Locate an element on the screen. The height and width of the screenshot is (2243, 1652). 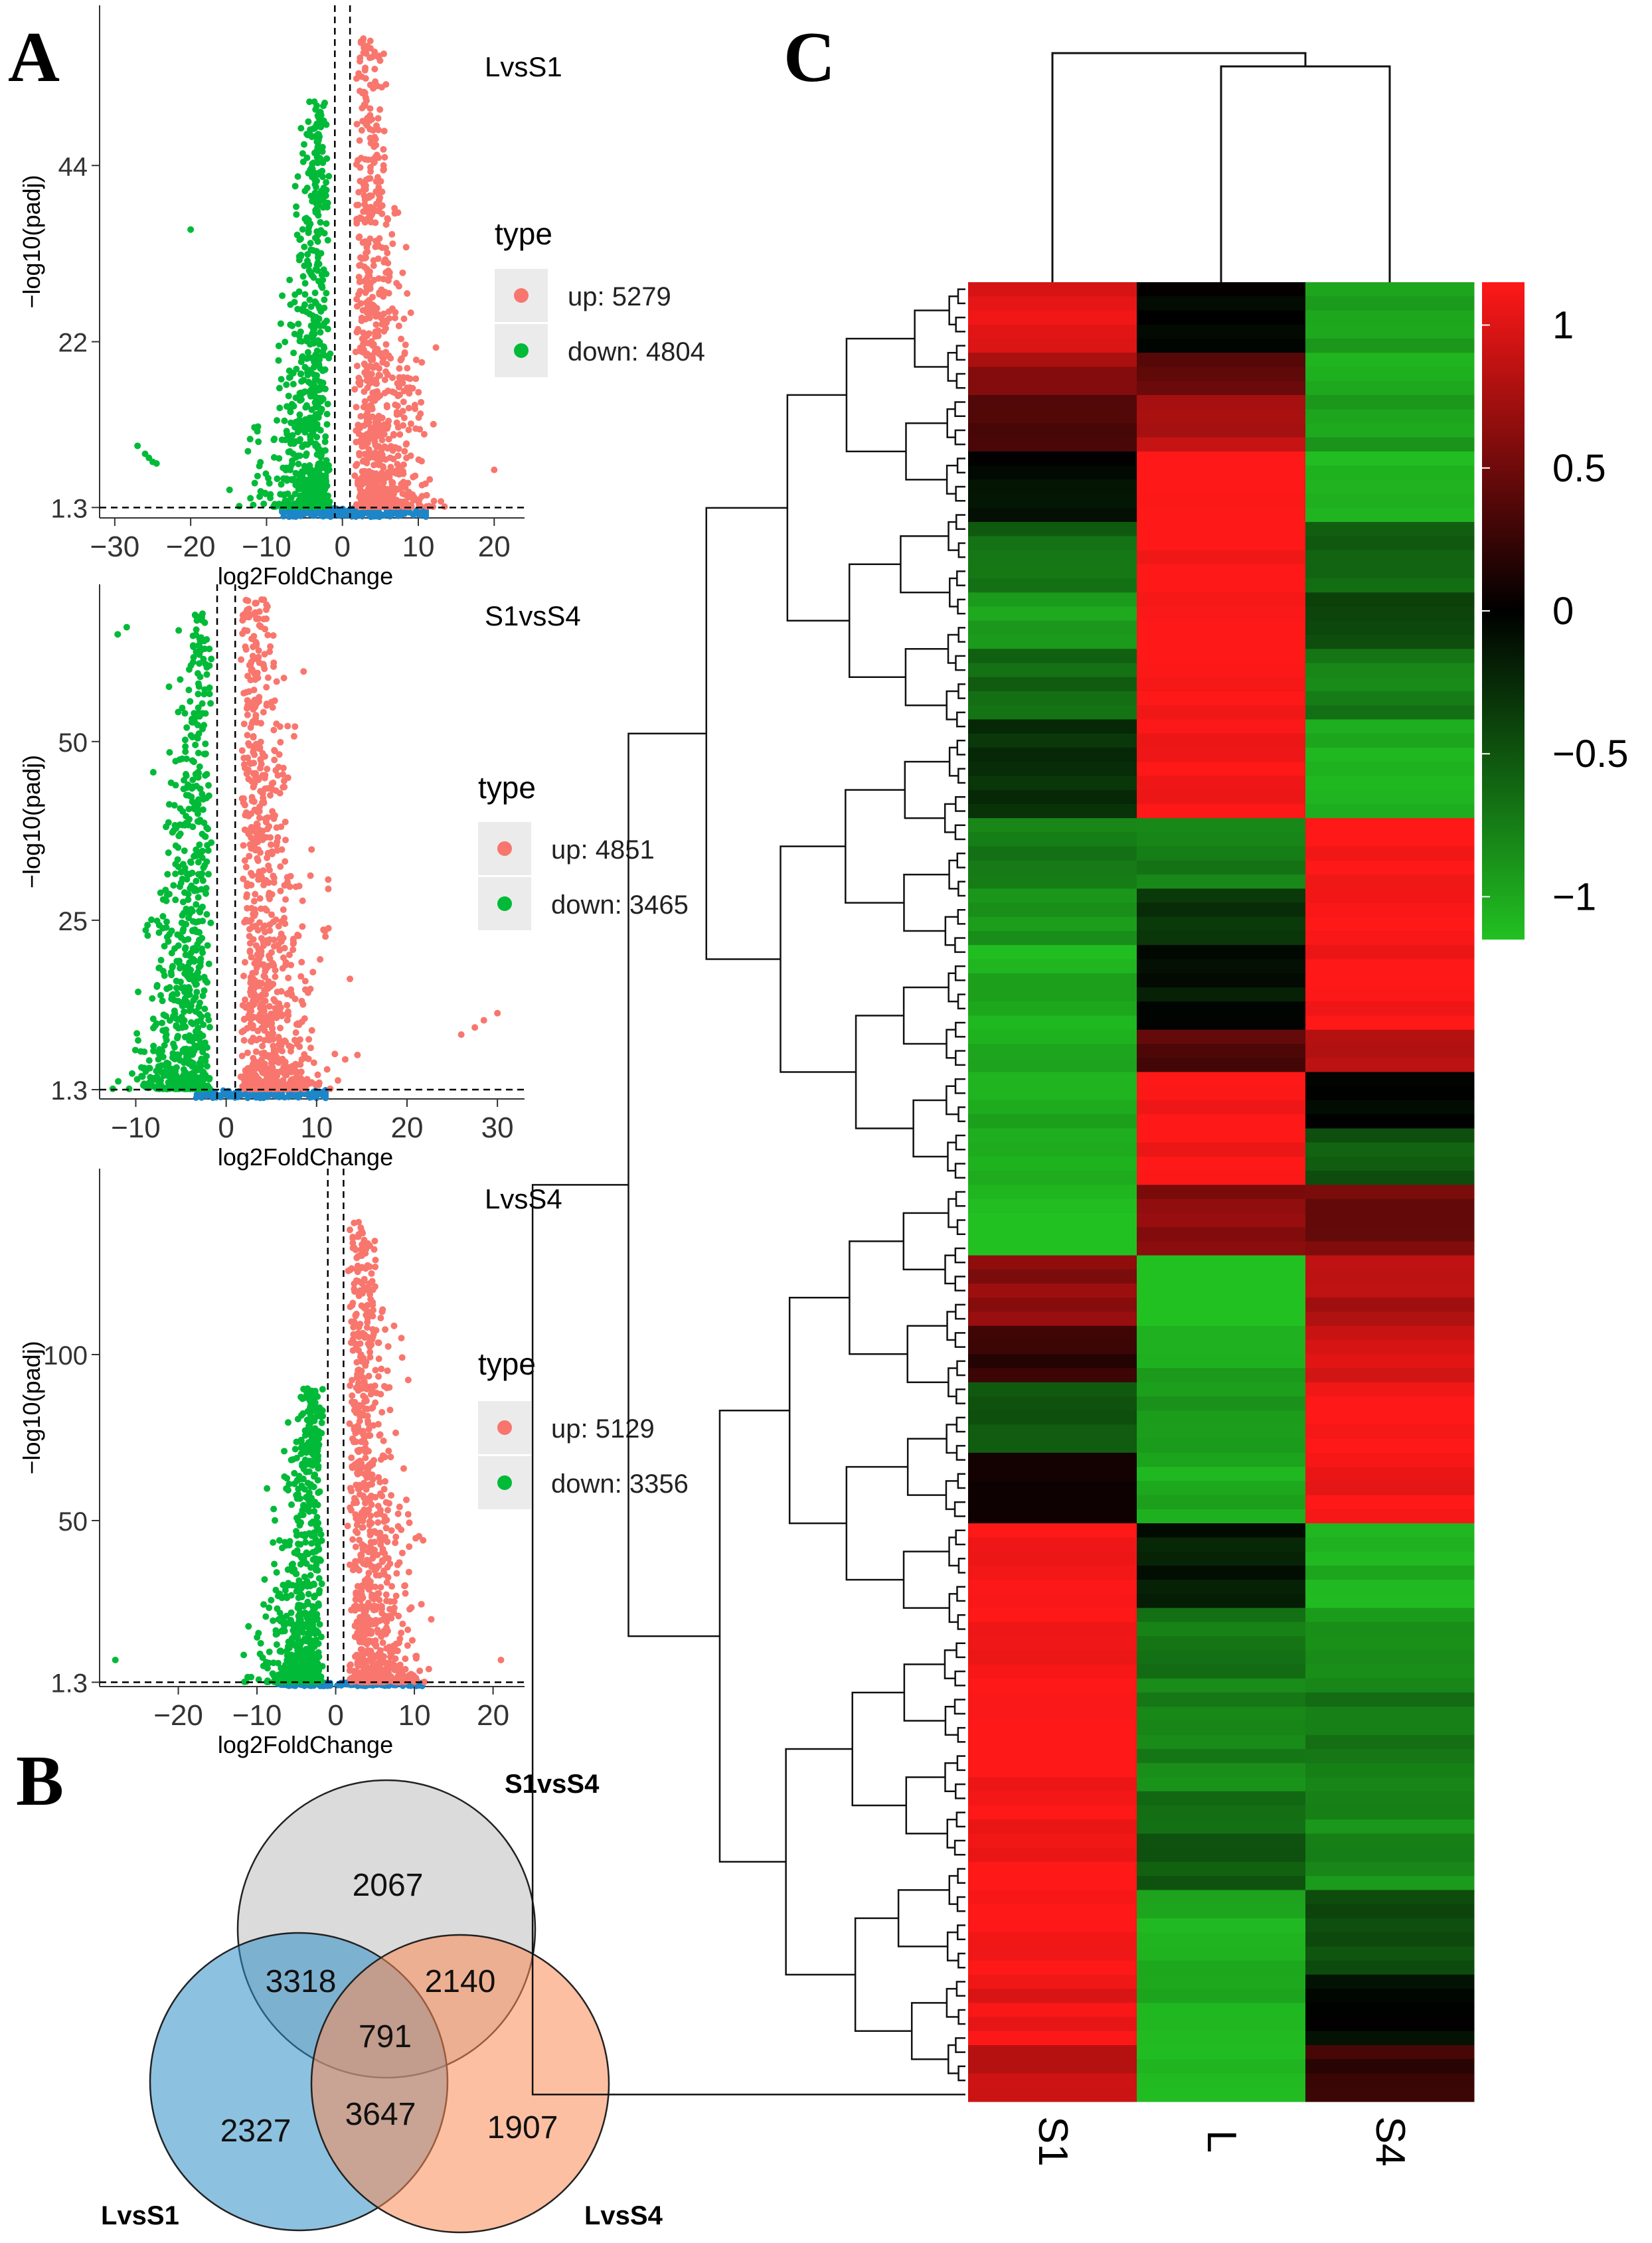
legend-key-down is located at coordinates (521, 350).